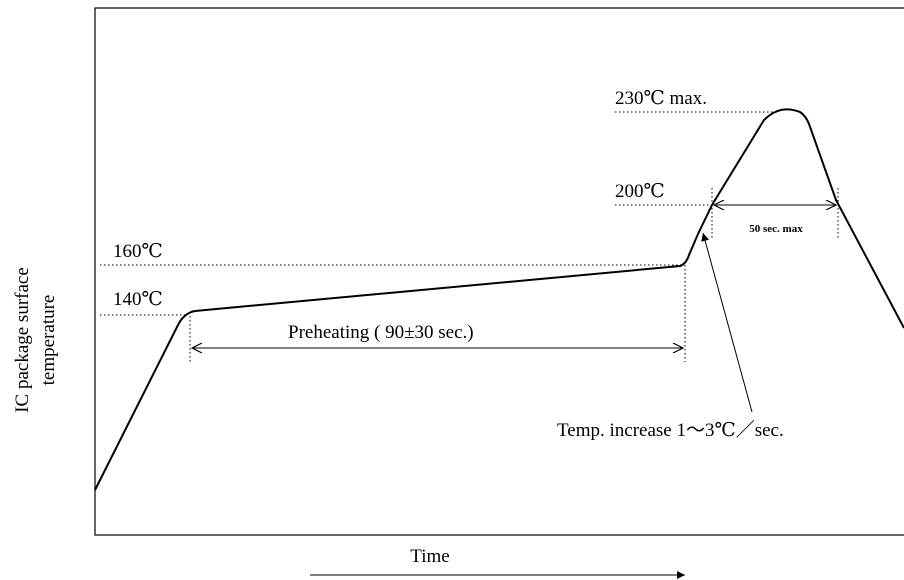 This screenshot has width=904, height=580. What do you see at coordinates (670, 430) in the screenshot?
I see `ramp-note: Temp. increase 1～3℃／sec.` at bounding box center [670, 430].